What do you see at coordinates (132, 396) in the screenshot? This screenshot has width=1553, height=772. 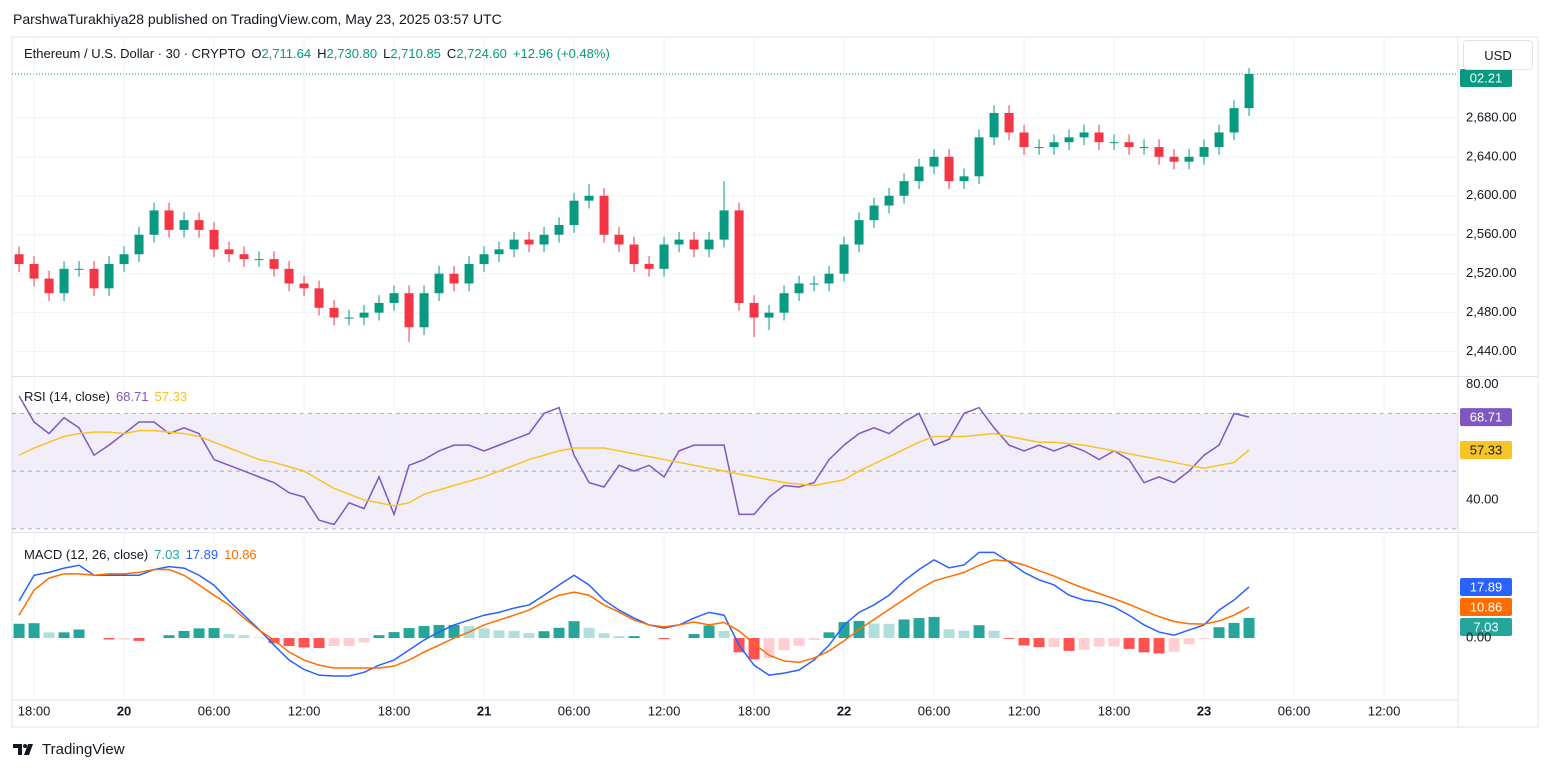 I see `legend-value: 68.71` at bounding box center [132, 396].